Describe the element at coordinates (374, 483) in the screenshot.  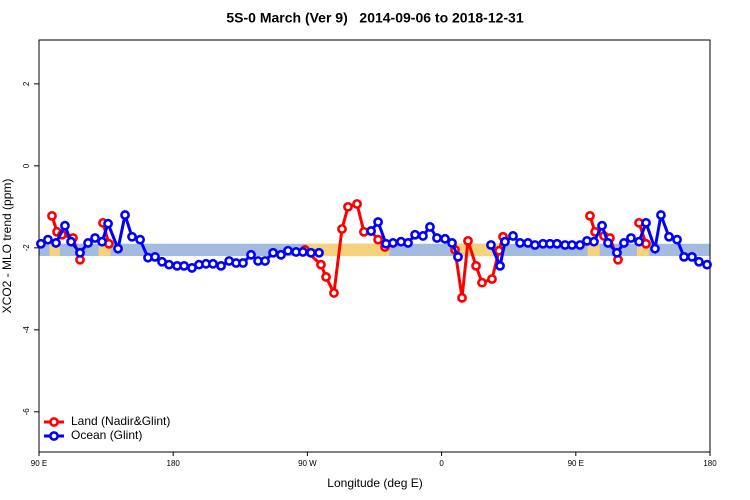
I see `x-axis-label: Longitude (deg E)` at that location.